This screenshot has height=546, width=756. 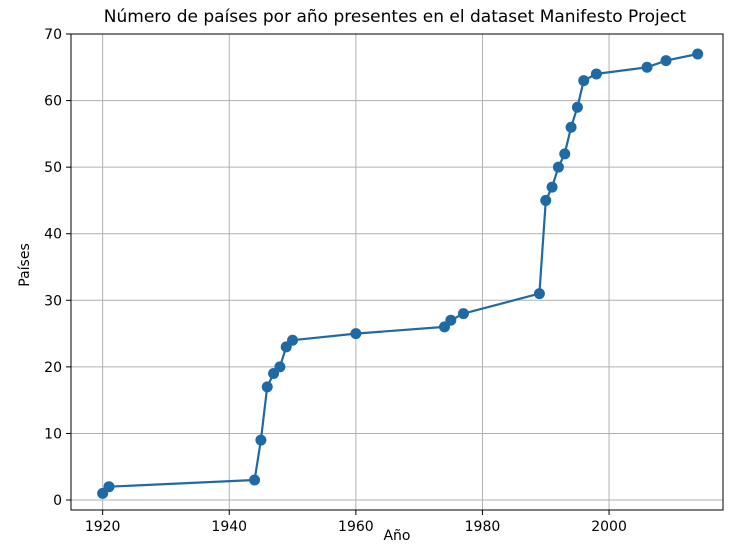 What do you see at coordinates (53, 168) in the screenshot?
I see `y-tick-label: 50` at bounding box center [53, 168].